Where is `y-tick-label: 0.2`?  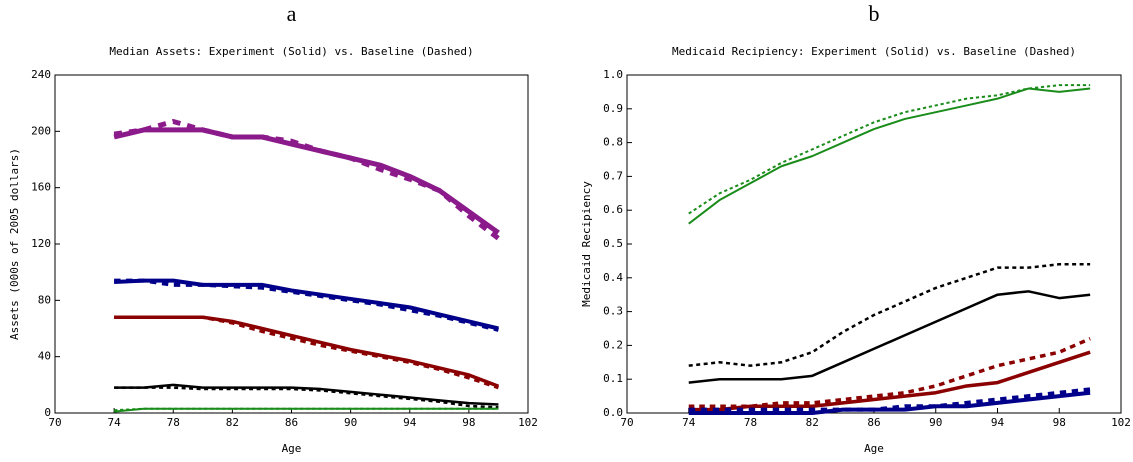 y-tick-label: 0.2 is located at coordinates (613, 344).